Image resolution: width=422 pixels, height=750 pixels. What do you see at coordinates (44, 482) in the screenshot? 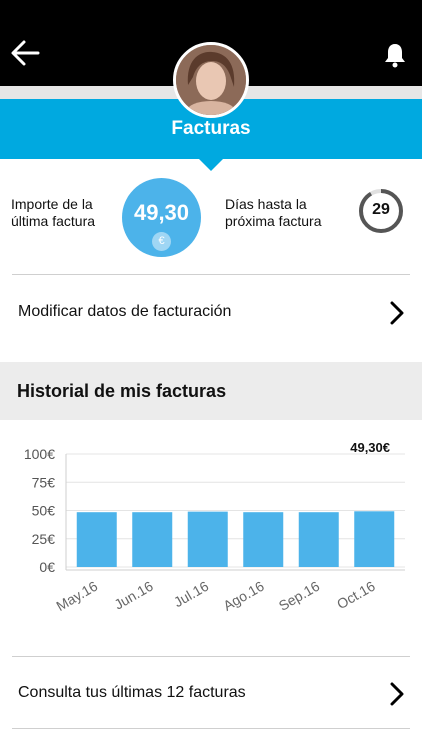
I see `y-tick-label: 75€` at bounding box center [44, 482].